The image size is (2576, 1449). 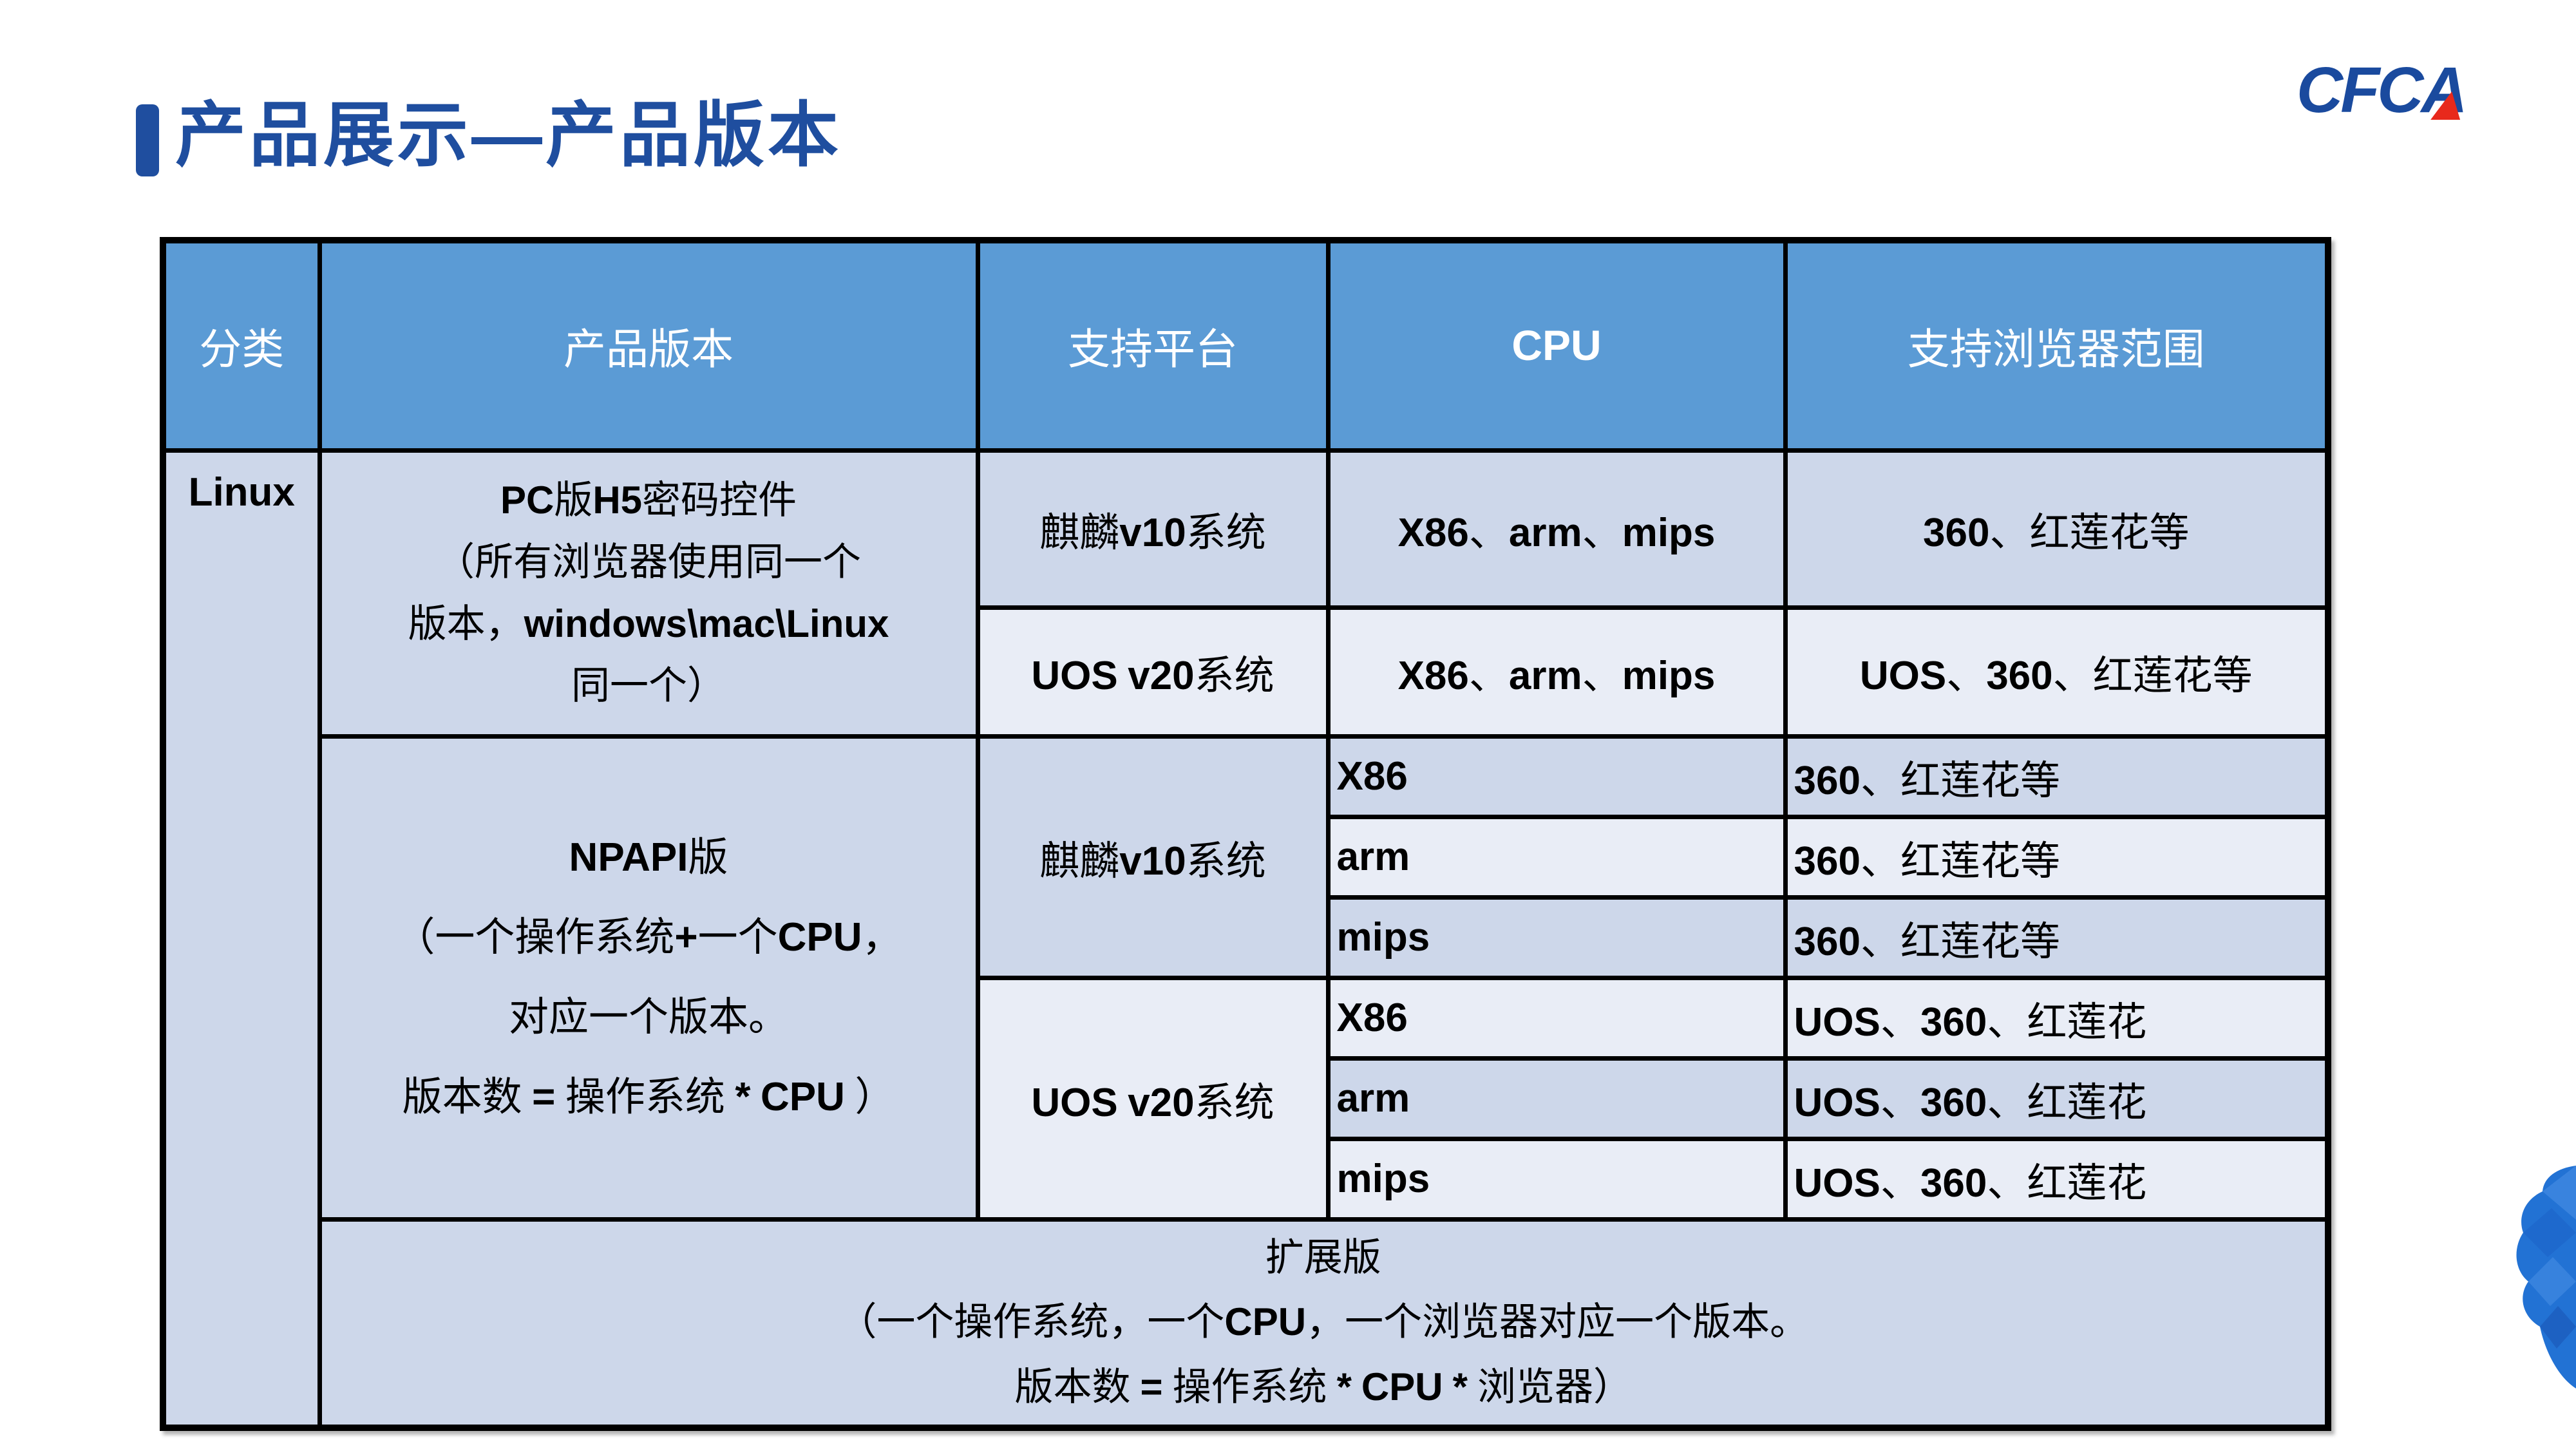 I want to click on cell-cpu-npapi-kylin-mips: mips, so click(x=1556, y=938).